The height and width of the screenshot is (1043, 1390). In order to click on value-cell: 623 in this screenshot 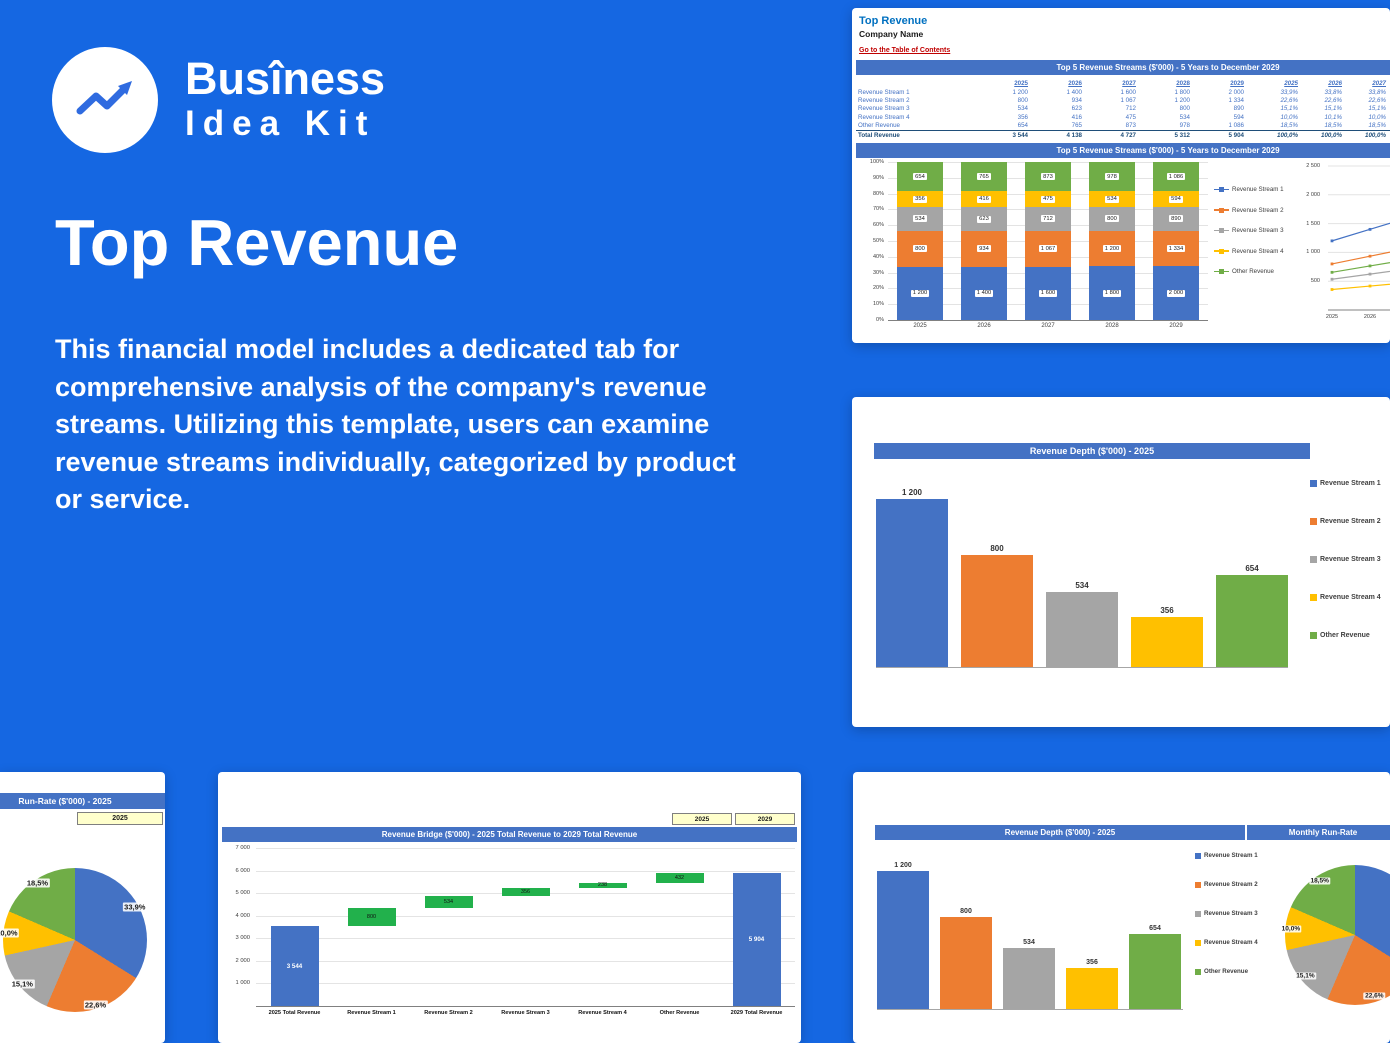, I will do `click(1076, 109)`.